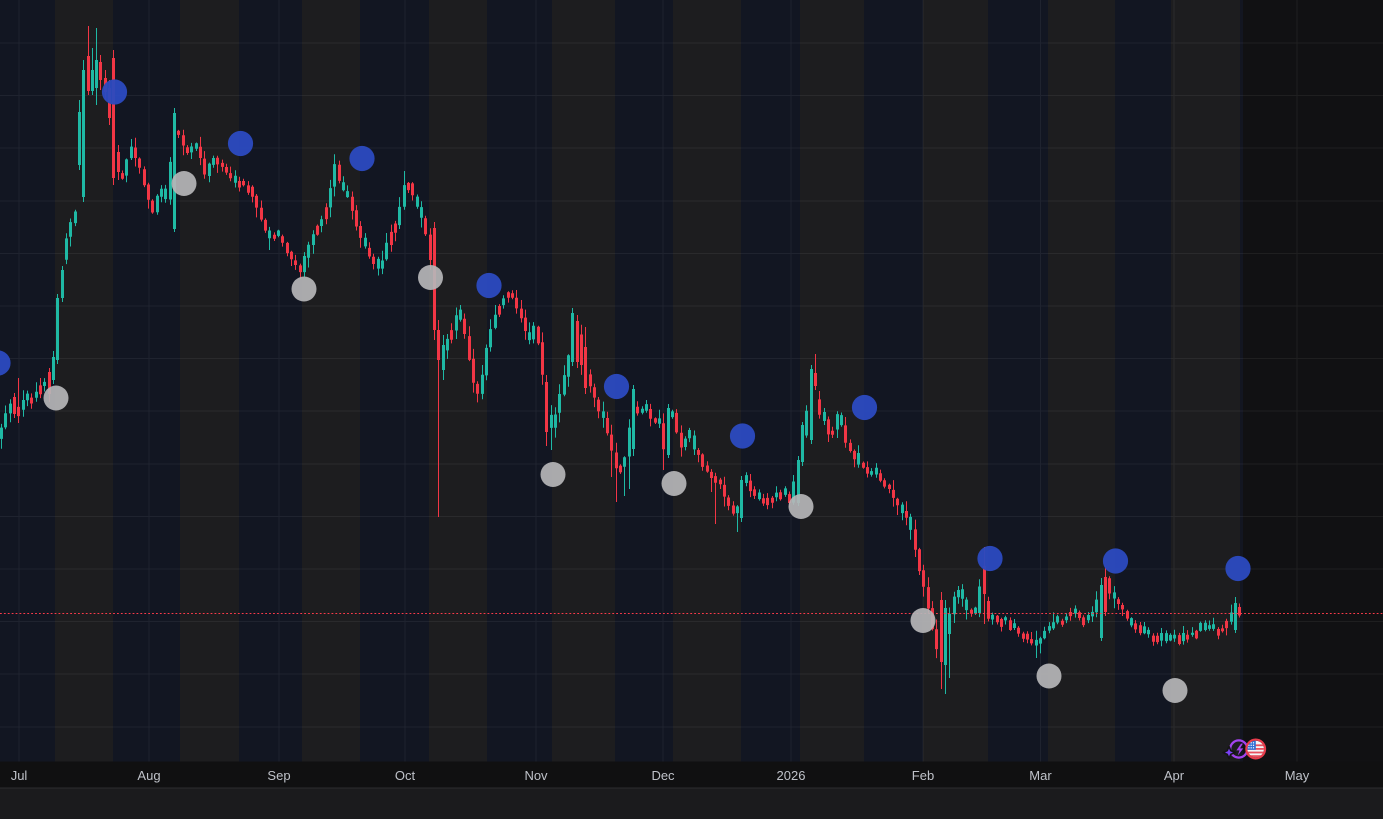  Describe the element at coordinates (148, 775) in the screenshot. I see `svg-text: Aug` at that location.